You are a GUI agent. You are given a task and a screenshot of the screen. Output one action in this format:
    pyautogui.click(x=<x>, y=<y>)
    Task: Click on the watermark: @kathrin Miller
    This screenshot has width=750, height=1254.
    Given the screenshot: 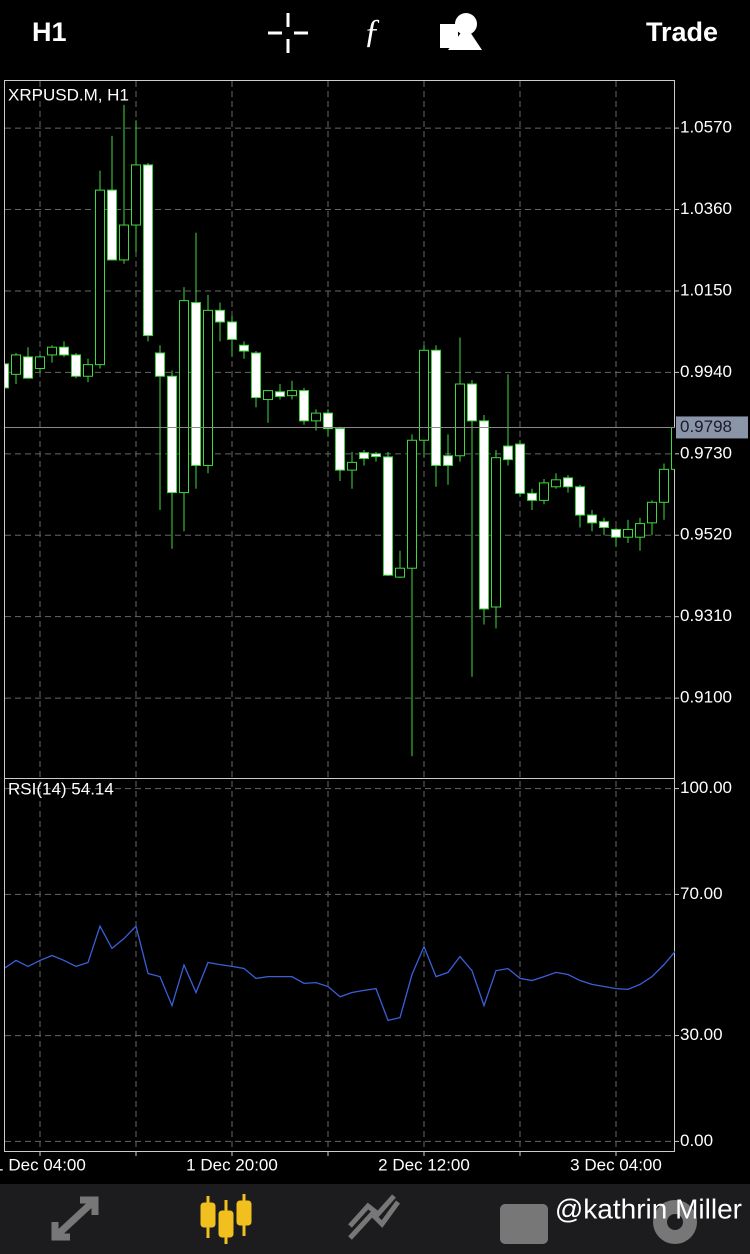 What is the action you would take?
    pyautogui.click(x=648, y=1208)
    